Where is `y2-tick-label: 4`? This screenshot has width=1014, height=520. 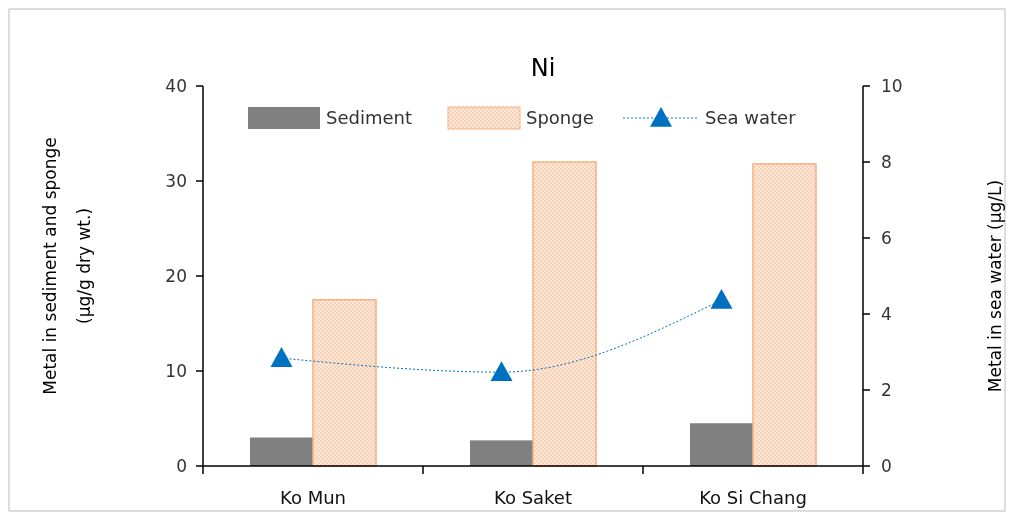 y2-tick-label: 4 is located at coordinates (886, 314).